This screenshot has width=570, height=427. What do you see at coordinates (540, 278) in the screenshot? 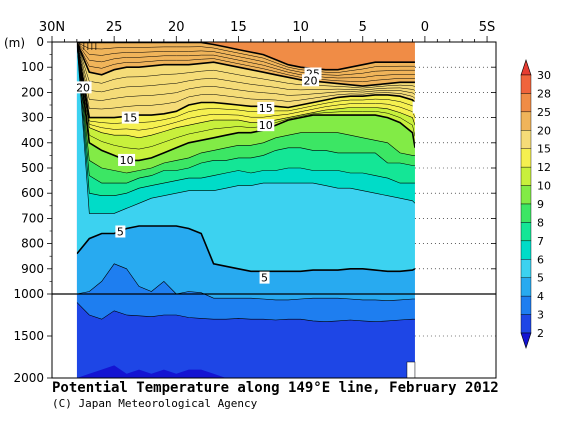
I see `colorbar-label: 5` at bounding box center [540, 278].